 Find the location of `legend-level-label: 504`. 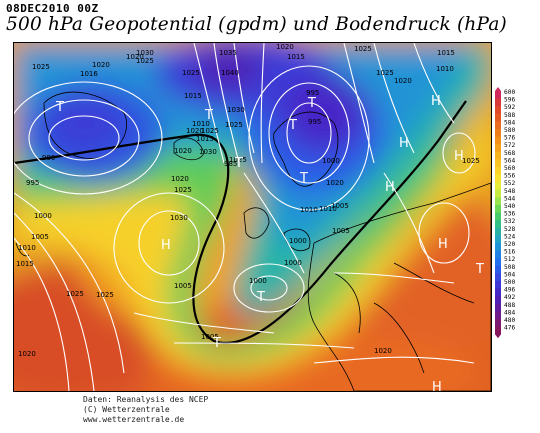

legend-level-label: 504 is located at coordinates (509, 274).